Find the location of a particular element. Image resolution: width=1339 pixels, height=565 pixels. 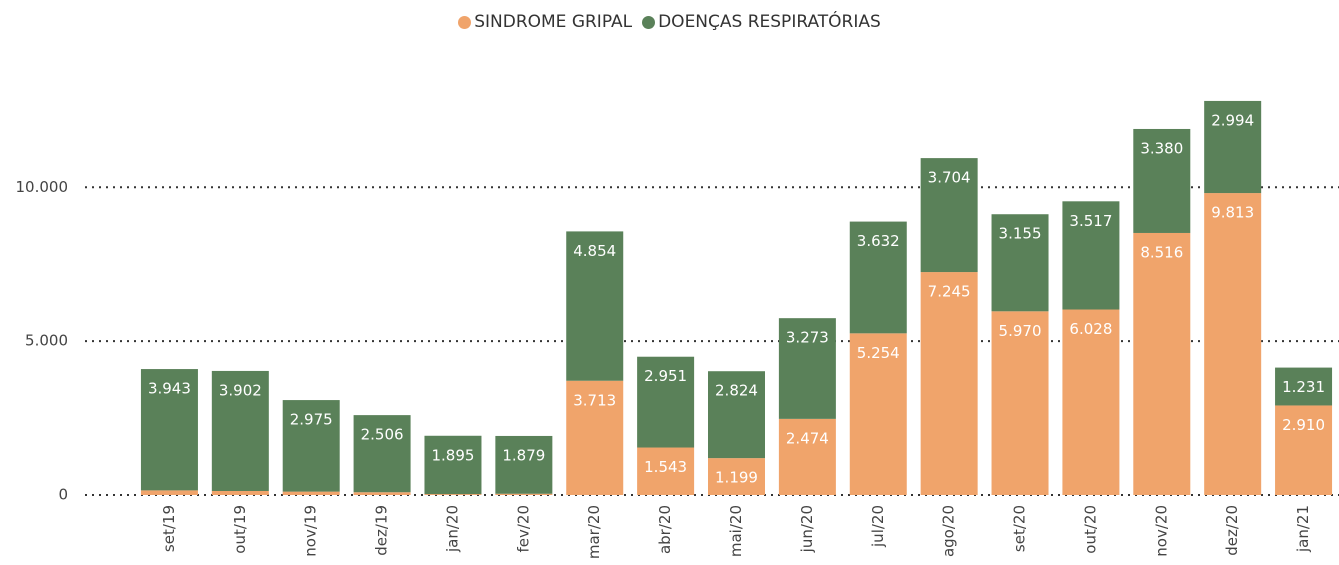

legend-label: DOENÇAS RESPIRATÓRIAS is located at coordinates (769, 22).